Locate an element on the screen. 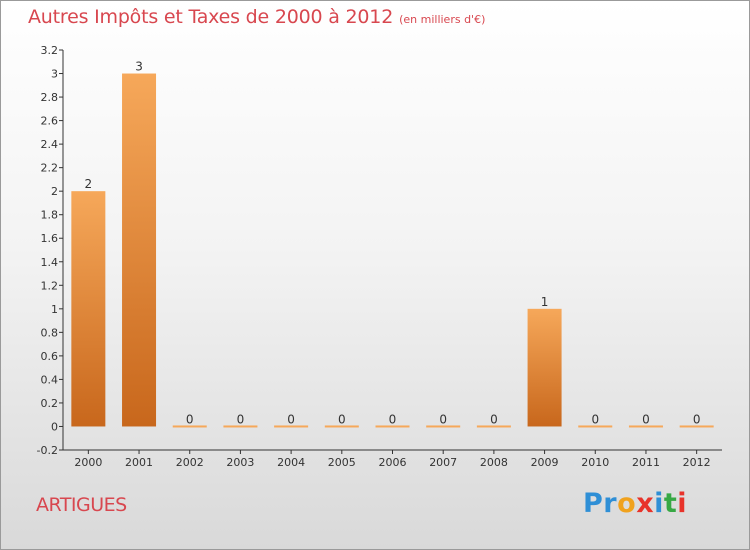 The image size is (750, 550). bar-2009 is located at coordinates (544, 367).